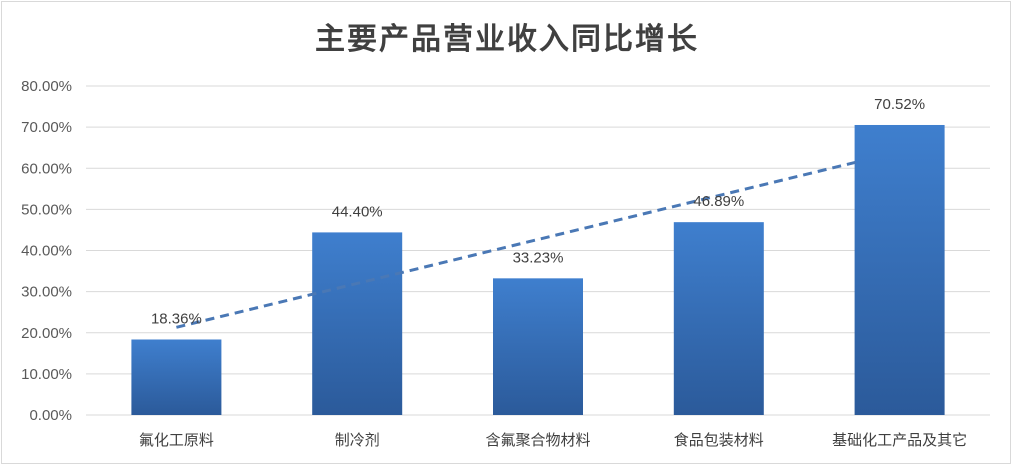 This screenshot has height=467, width=1014. I want to click on x-axis-categories: 氟化工原料 制冷剂 含氟聚合物材料 食品包装材料 基础化工产品及其它, so click(553, 440).